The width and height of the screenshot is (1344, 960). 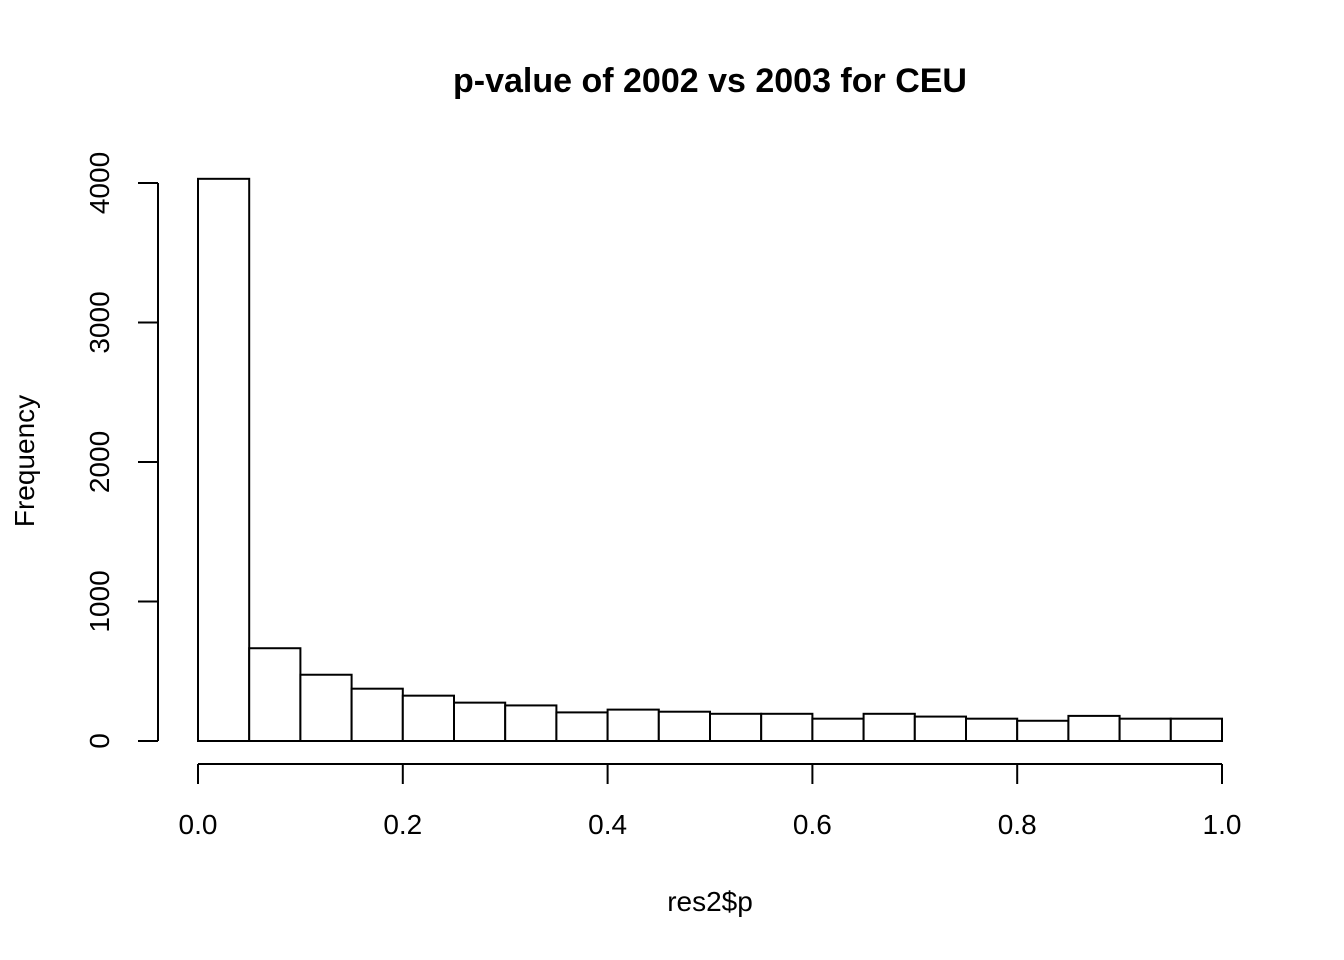 I want to click on y-tick-label: 4000, so click(x=99, y=183).